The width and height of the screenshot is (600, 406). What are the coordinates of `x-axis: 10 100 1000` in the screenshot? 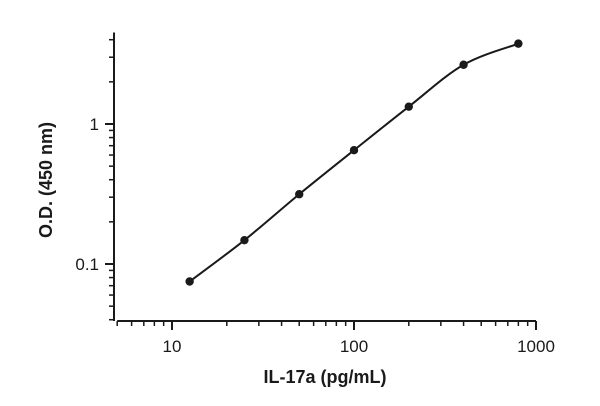 It's located at (335, 338).